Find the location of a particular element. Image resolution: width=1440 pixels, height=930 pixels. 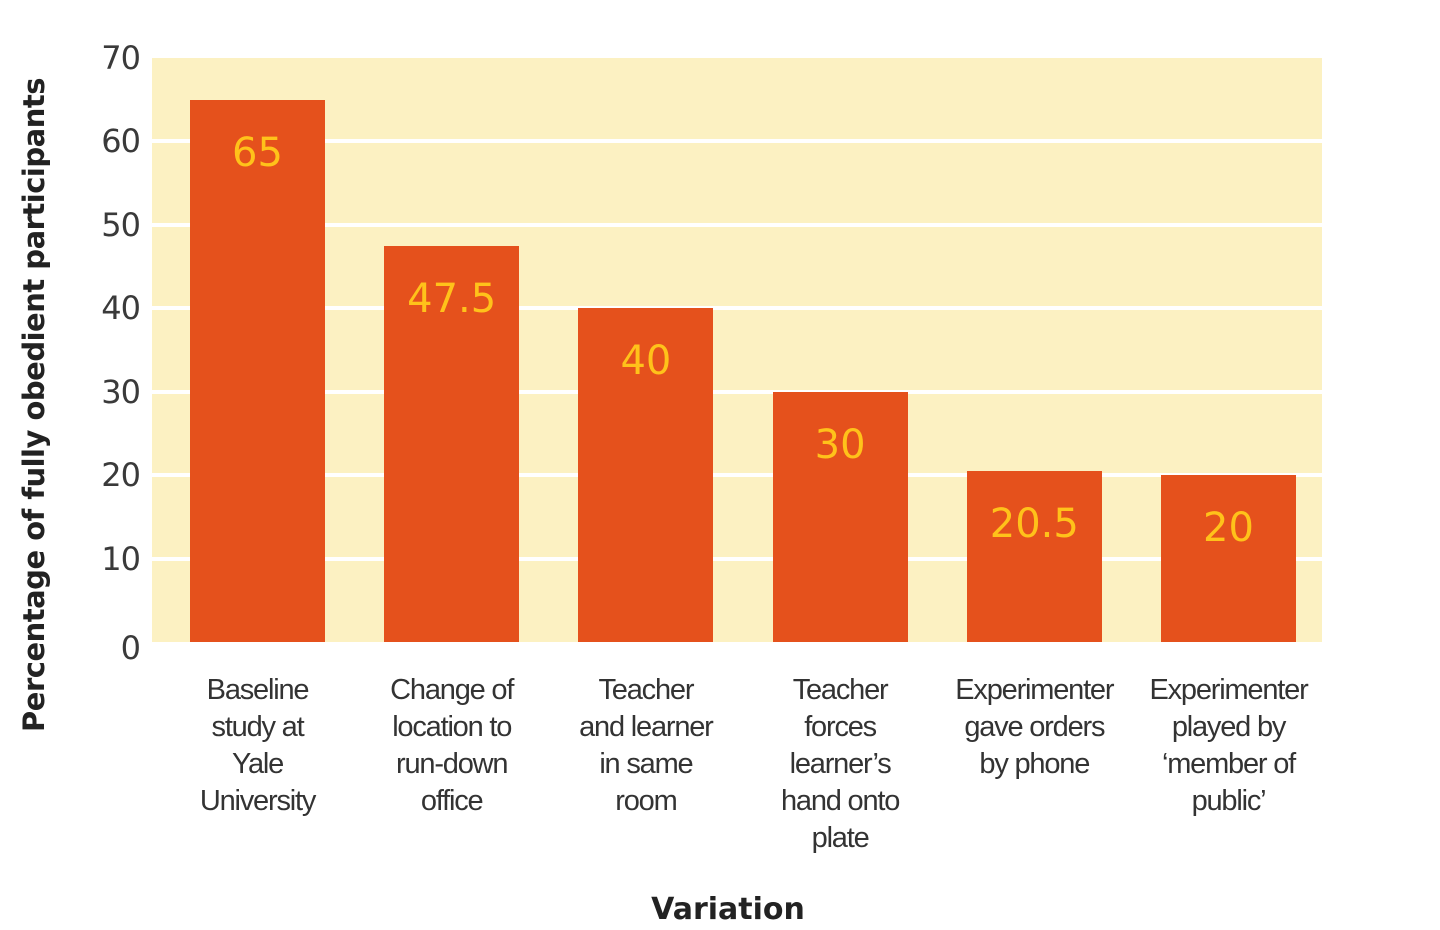

y-tick-label: 60 is located at coordinates (121, 141).